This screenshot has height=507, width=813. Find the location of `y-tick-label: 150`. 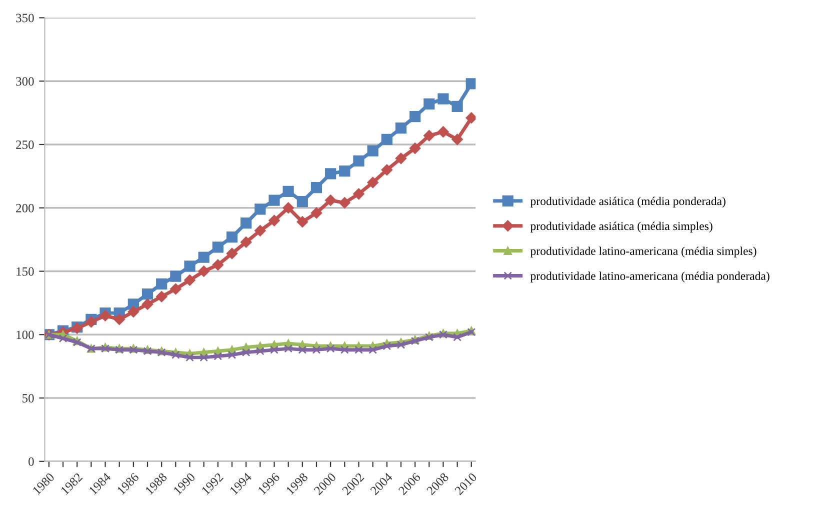

y-tick-label: 150 is located at coordinates (25, 271).